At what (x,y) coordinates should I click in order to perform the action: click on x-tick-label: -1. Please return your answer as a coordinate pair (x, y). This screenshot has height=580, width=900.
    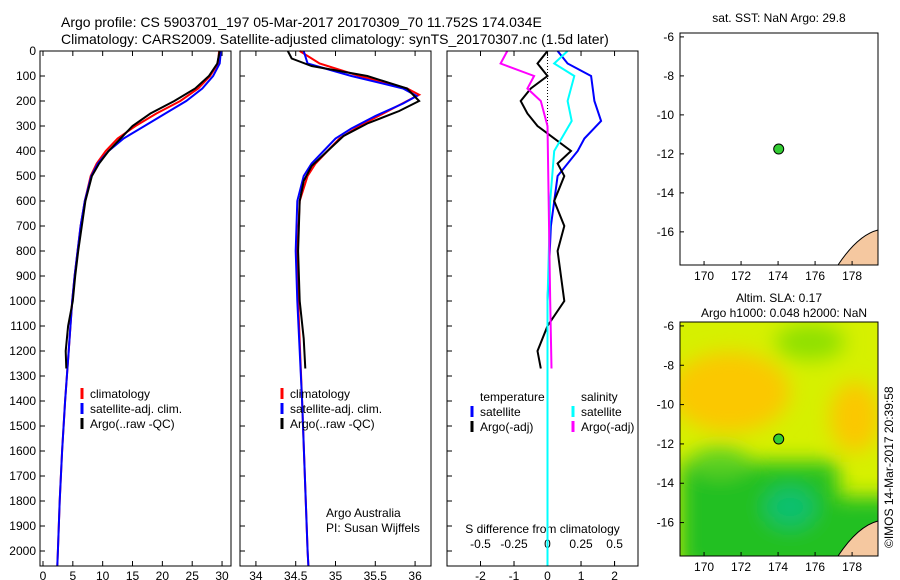
    Looking at the image, I should click on (514, 574).